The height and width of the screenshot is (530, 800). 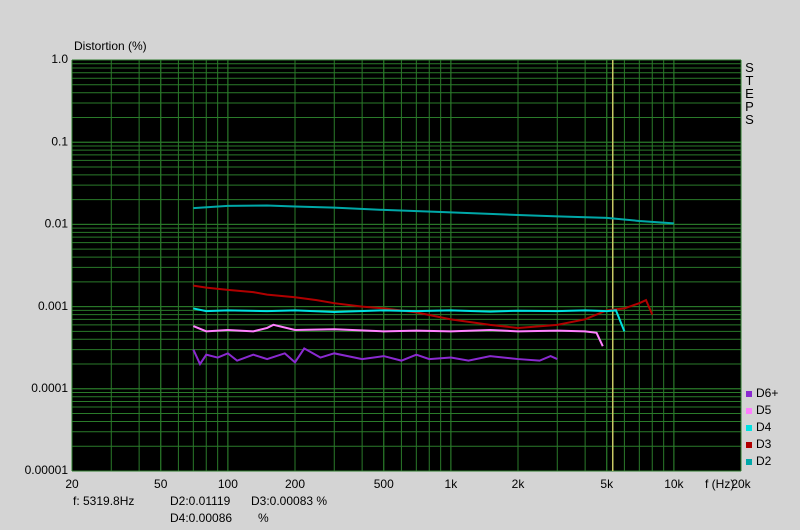 What do you see at coordinates (263, 518) in the screenshot?
I see `readout: %` at bounding box center [263, 518].